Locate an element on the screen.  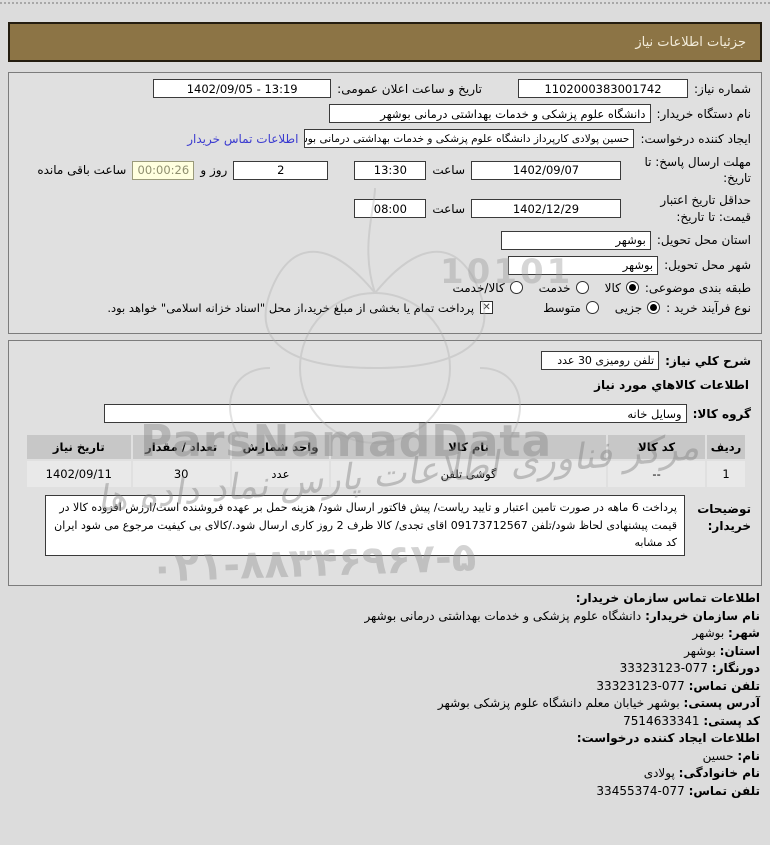
row-delivery-province: استان محل تحویل: بوشهر is located at coordinates (385, 240).